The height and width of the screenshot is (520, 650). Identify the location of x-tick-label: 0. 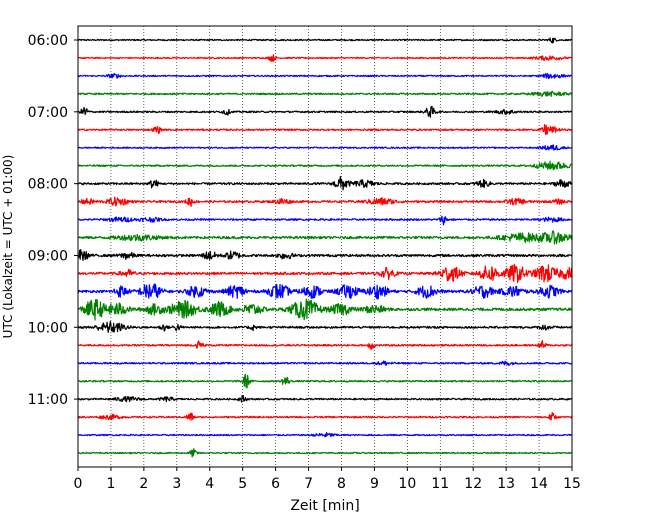
(78, 484).